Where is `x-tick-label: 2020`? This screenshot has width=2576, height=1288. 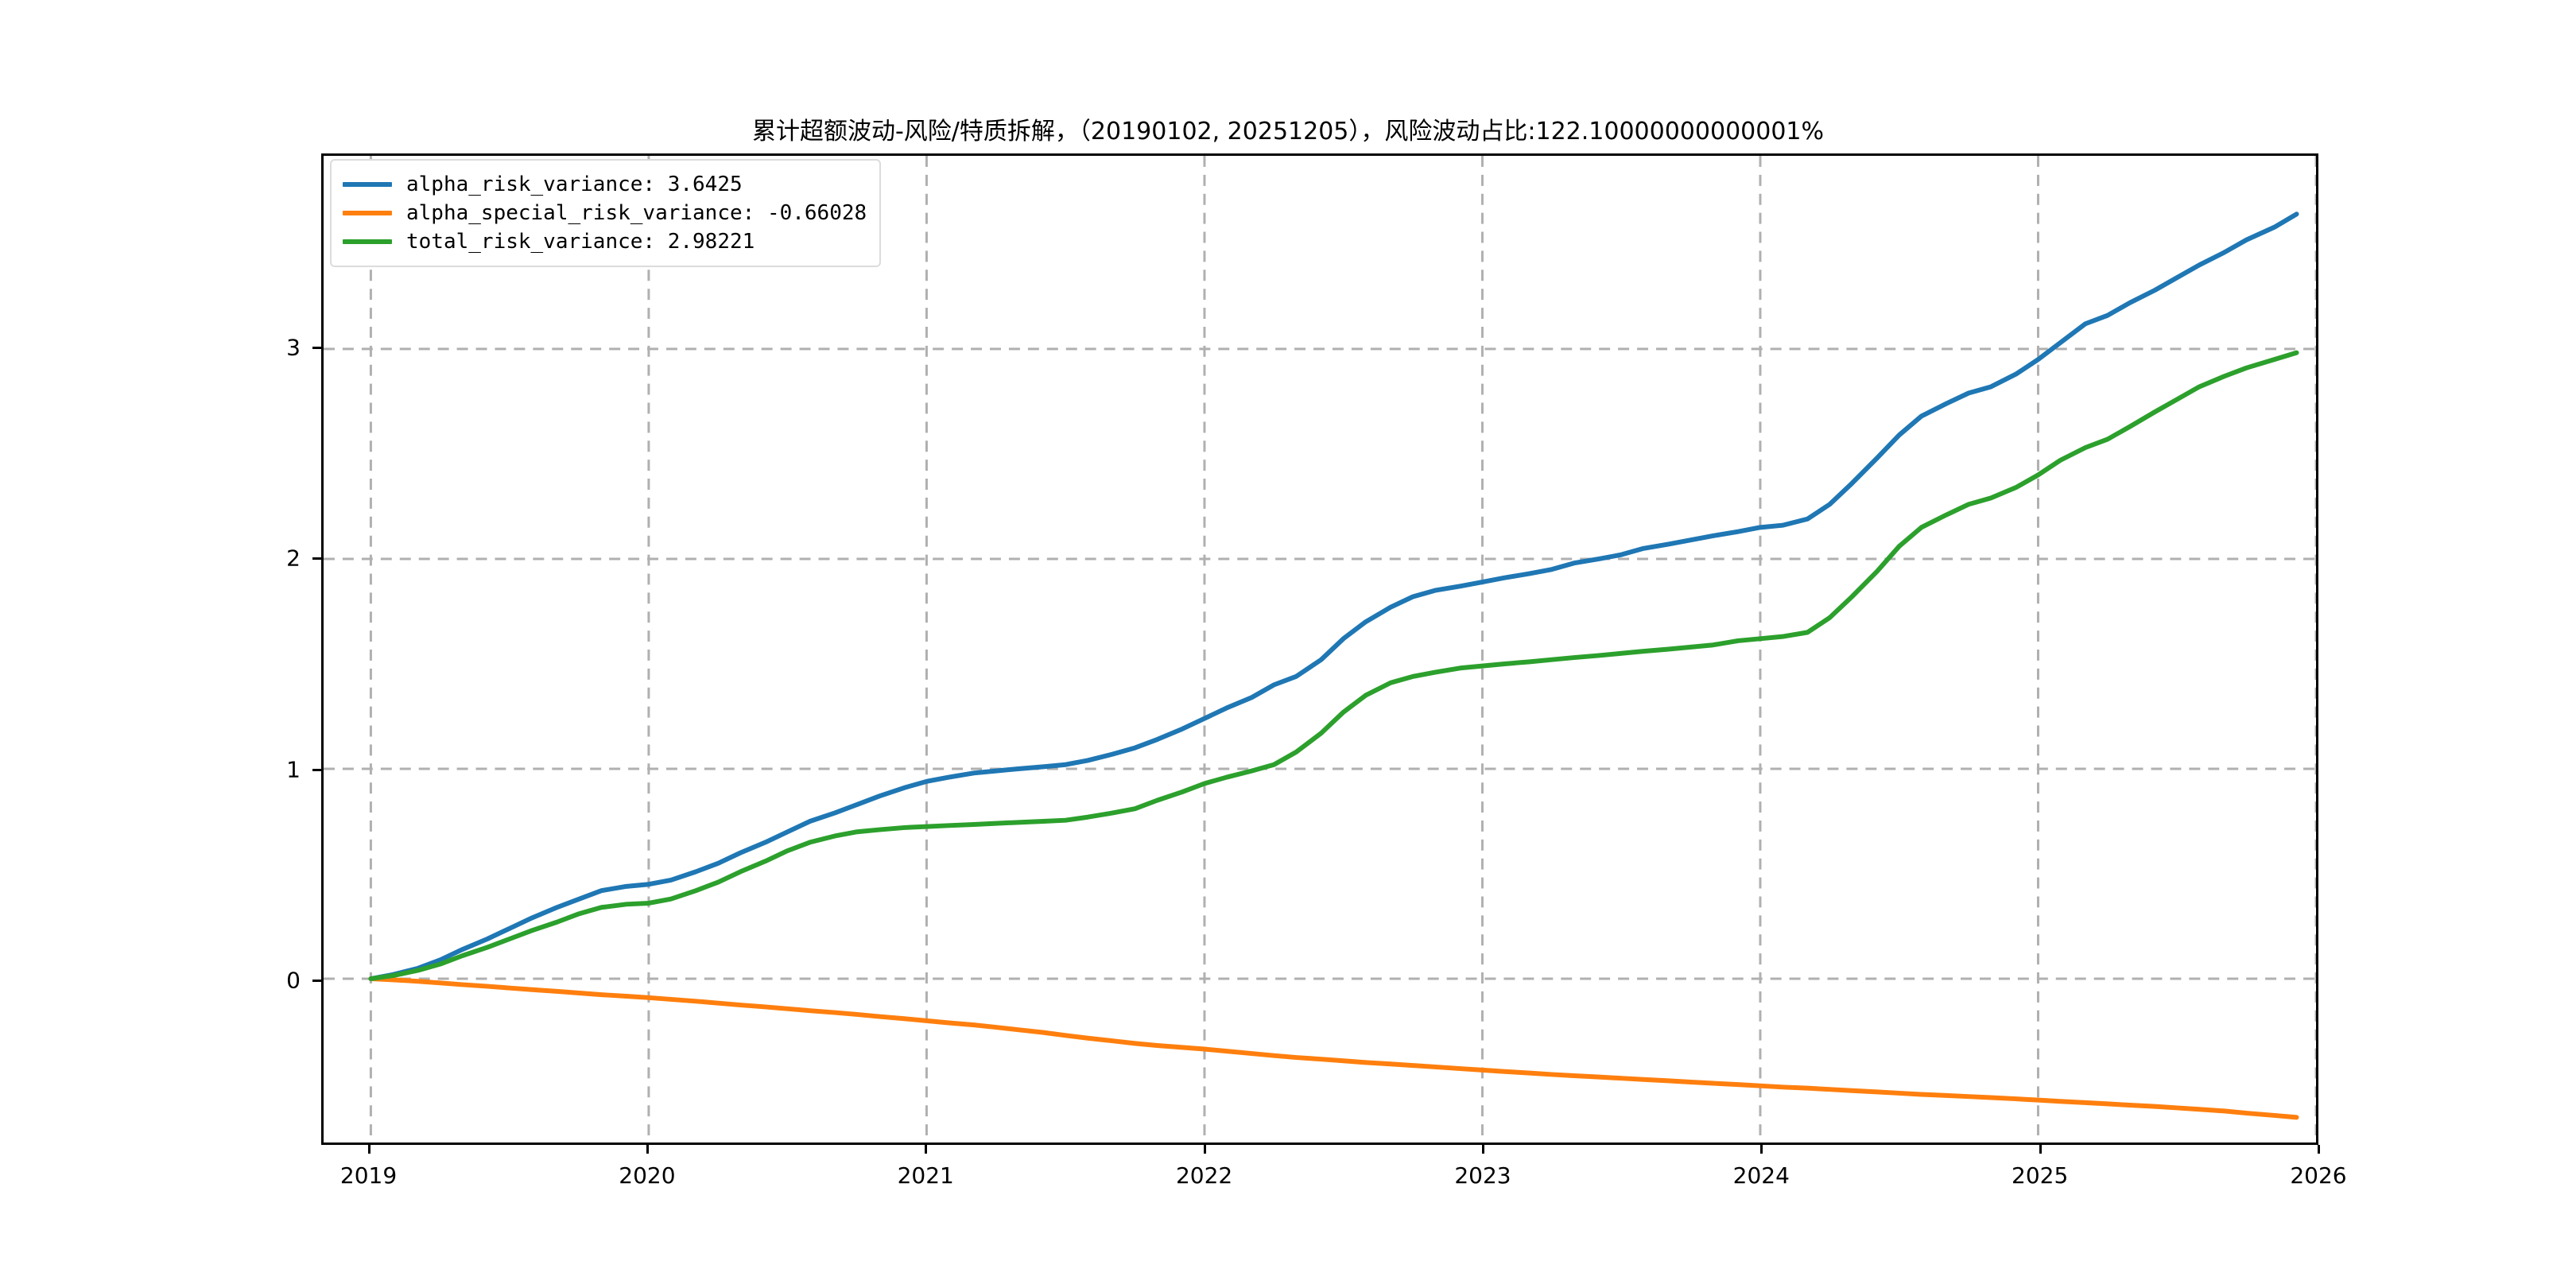
x-tick-label: 2020 is located at coordinates (647, 1175).